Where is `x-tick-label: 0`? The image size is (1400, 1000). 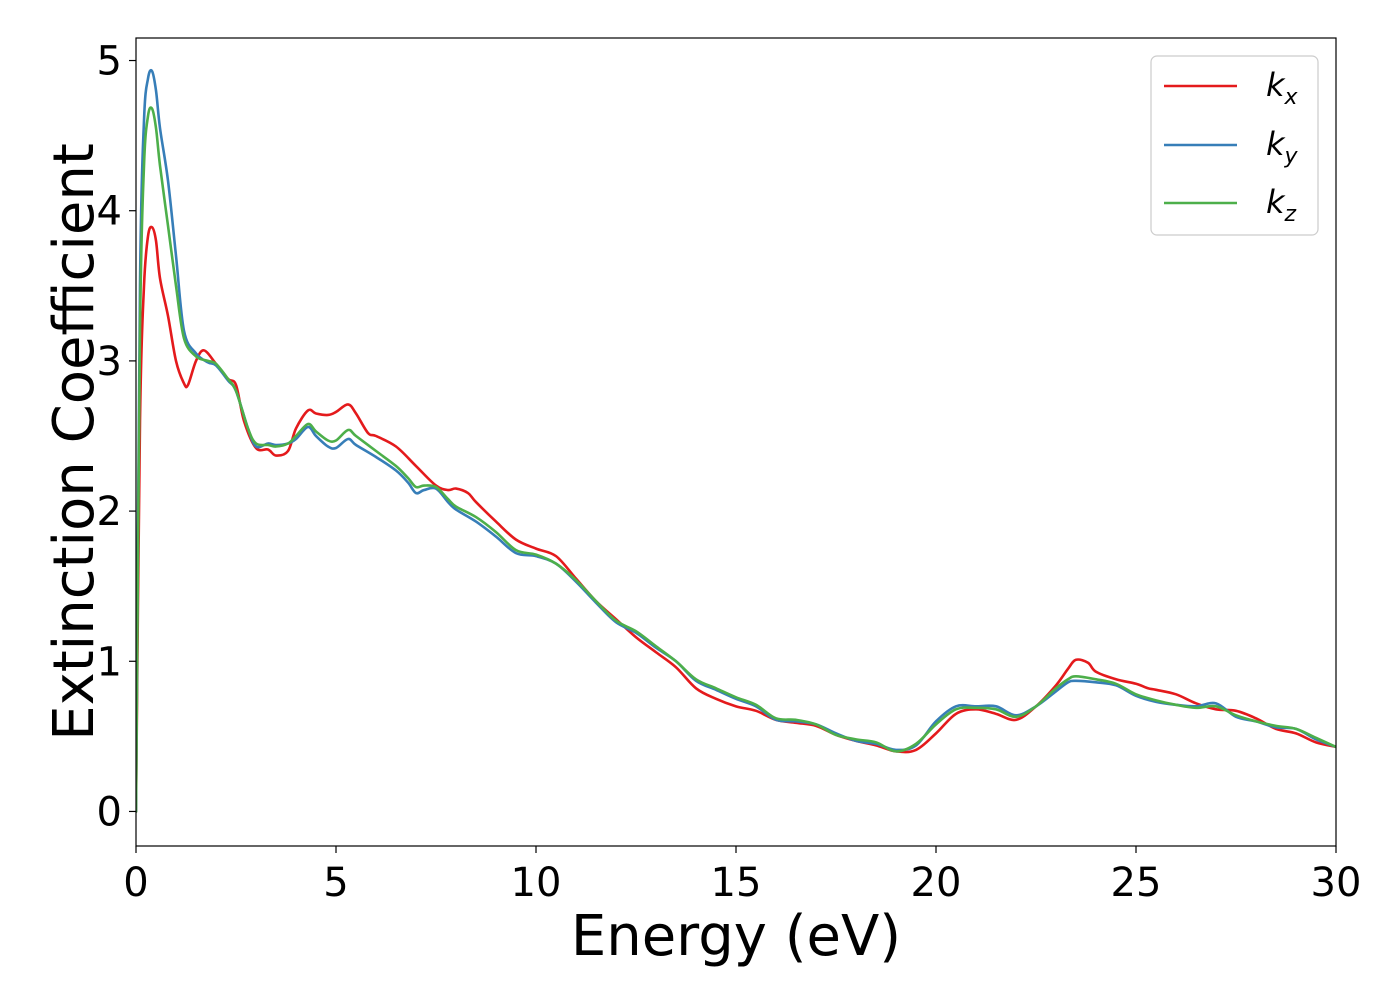 x-tick-label: 0 is located at coordinates (135, 883).